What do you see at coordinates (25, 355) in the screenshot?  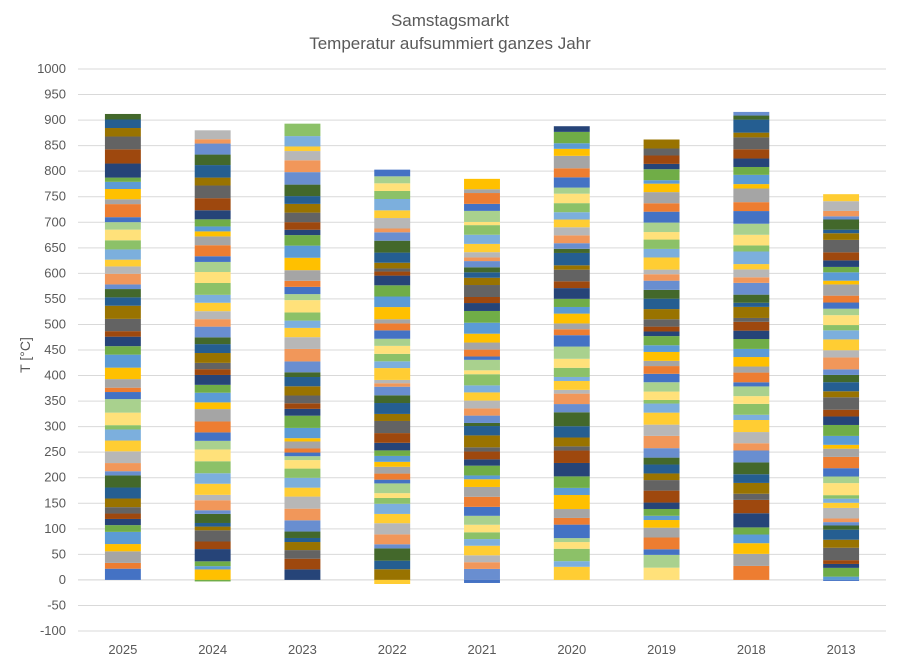 I see `y-axis-label: T [°C]` at bounding box center [25, 355].